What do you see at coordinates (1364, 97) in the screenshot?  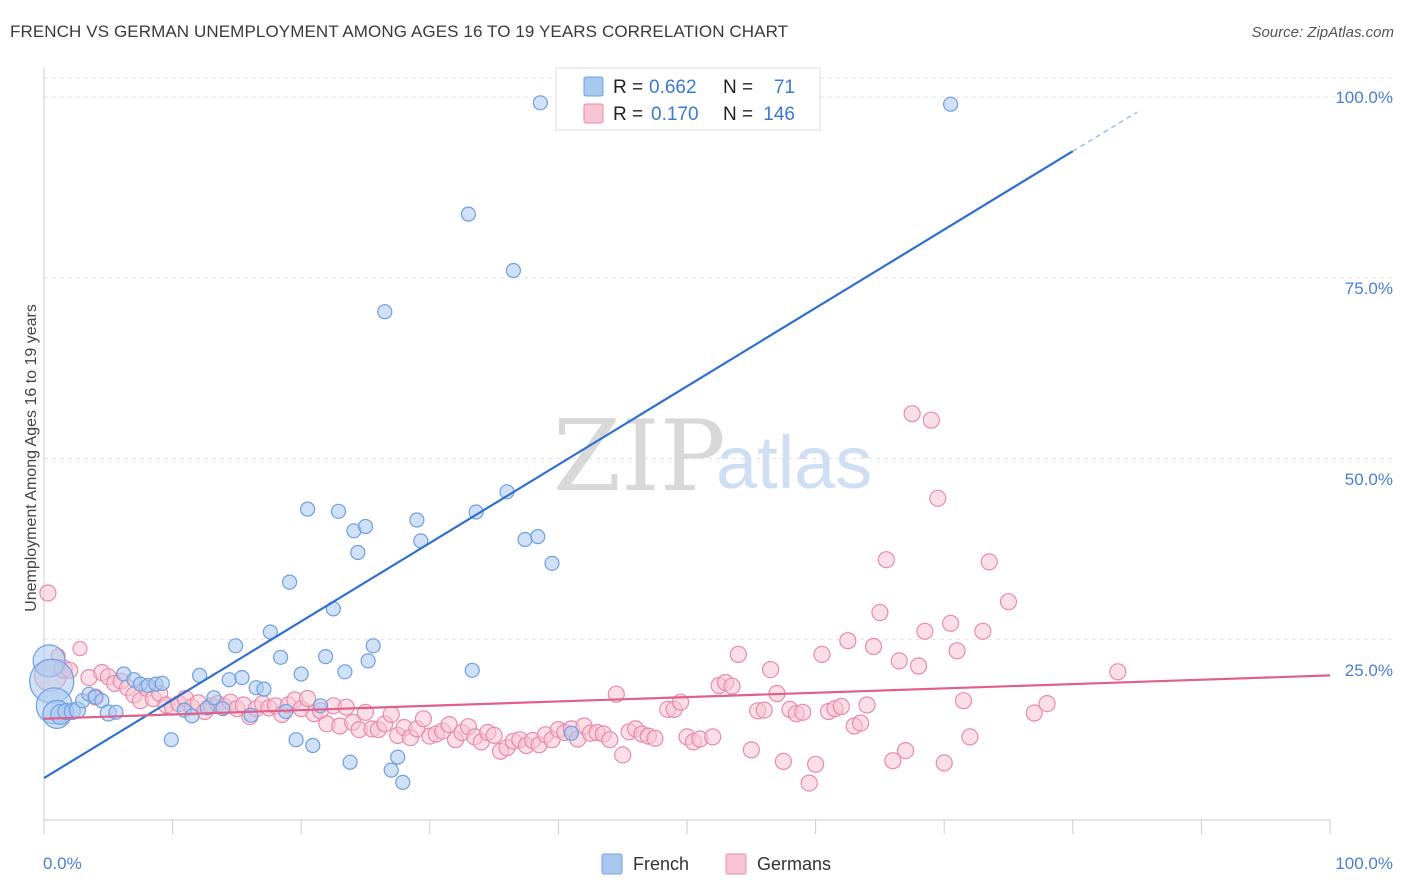 I see `y-tick-100: 100.0%` at bounding box center [1364, 97].